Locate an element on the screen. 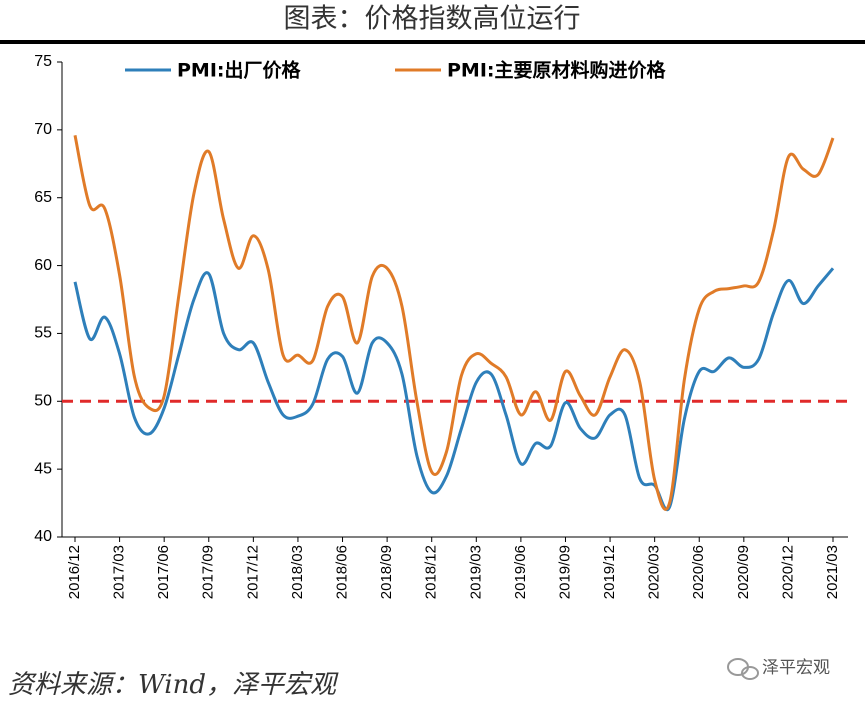  watermark: 泽平宏观 is located at coordinates (796, 668).